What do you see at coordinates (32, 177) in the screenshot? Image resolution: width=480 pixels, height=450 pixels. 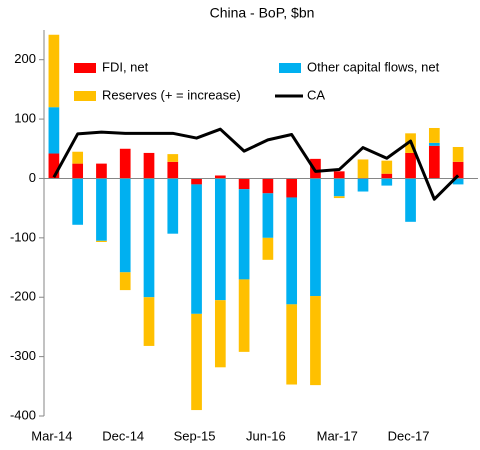 I see `y-tick-label: 0` at bounding box center [32, 177].